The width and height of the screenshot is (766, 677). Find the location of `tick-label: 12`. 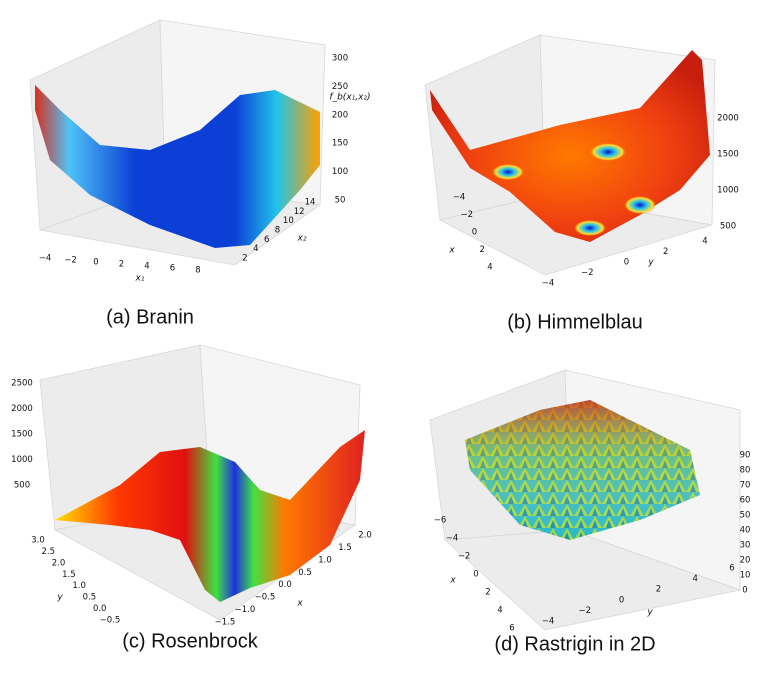

tick-label: 12 is located at coordinates (299, 212).